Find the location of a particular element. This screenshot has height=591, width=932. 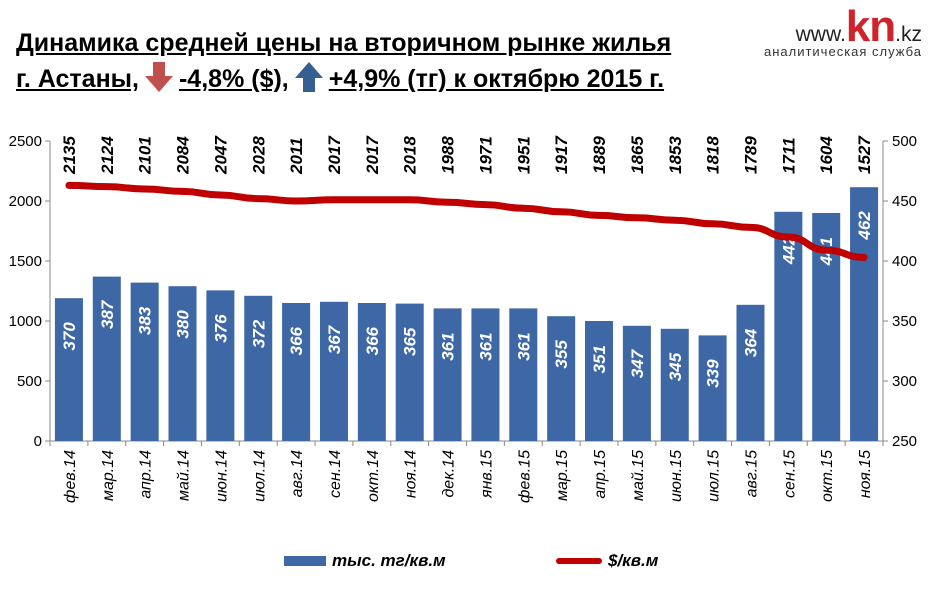

x-tick-label: мар.14 is located at coordinates (108, 475).